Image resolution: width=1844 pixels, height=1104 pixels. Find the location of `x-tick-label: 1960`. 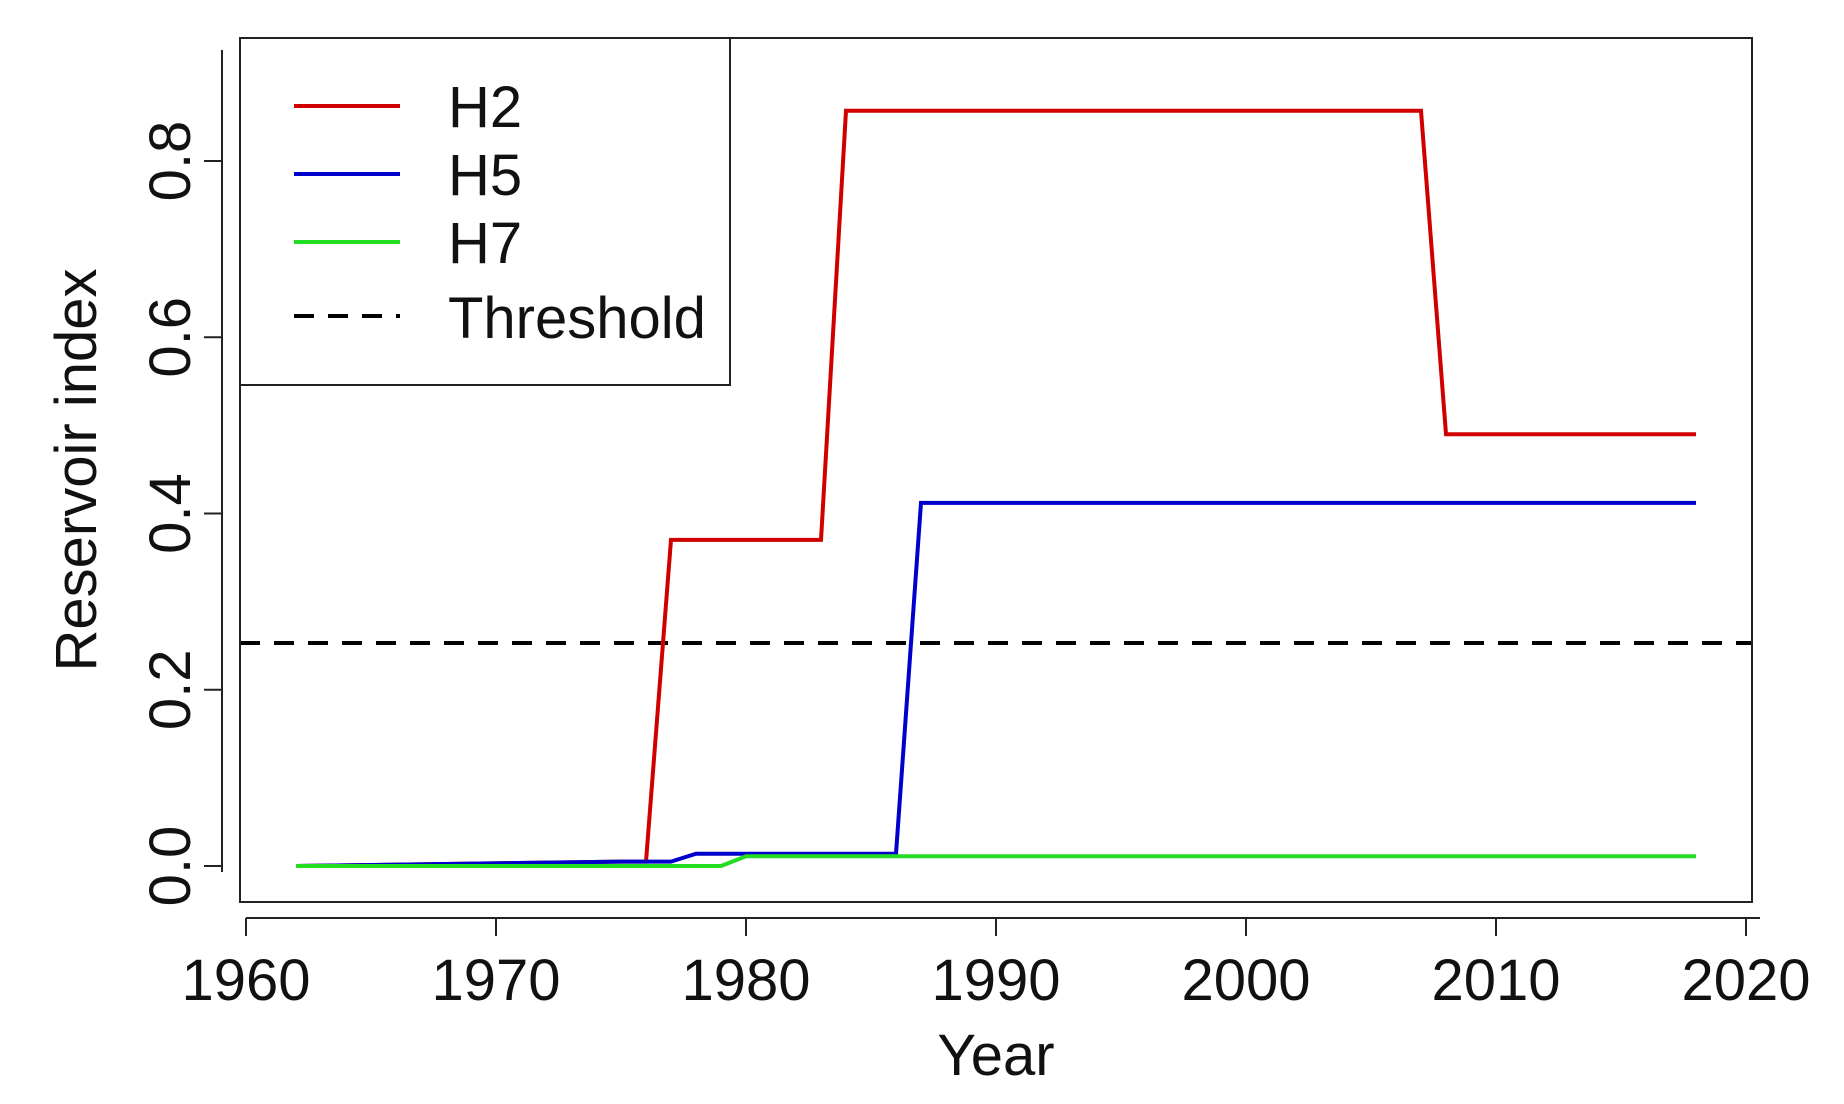

x-tick-label: 1960 is located at coordinates (245, 980).